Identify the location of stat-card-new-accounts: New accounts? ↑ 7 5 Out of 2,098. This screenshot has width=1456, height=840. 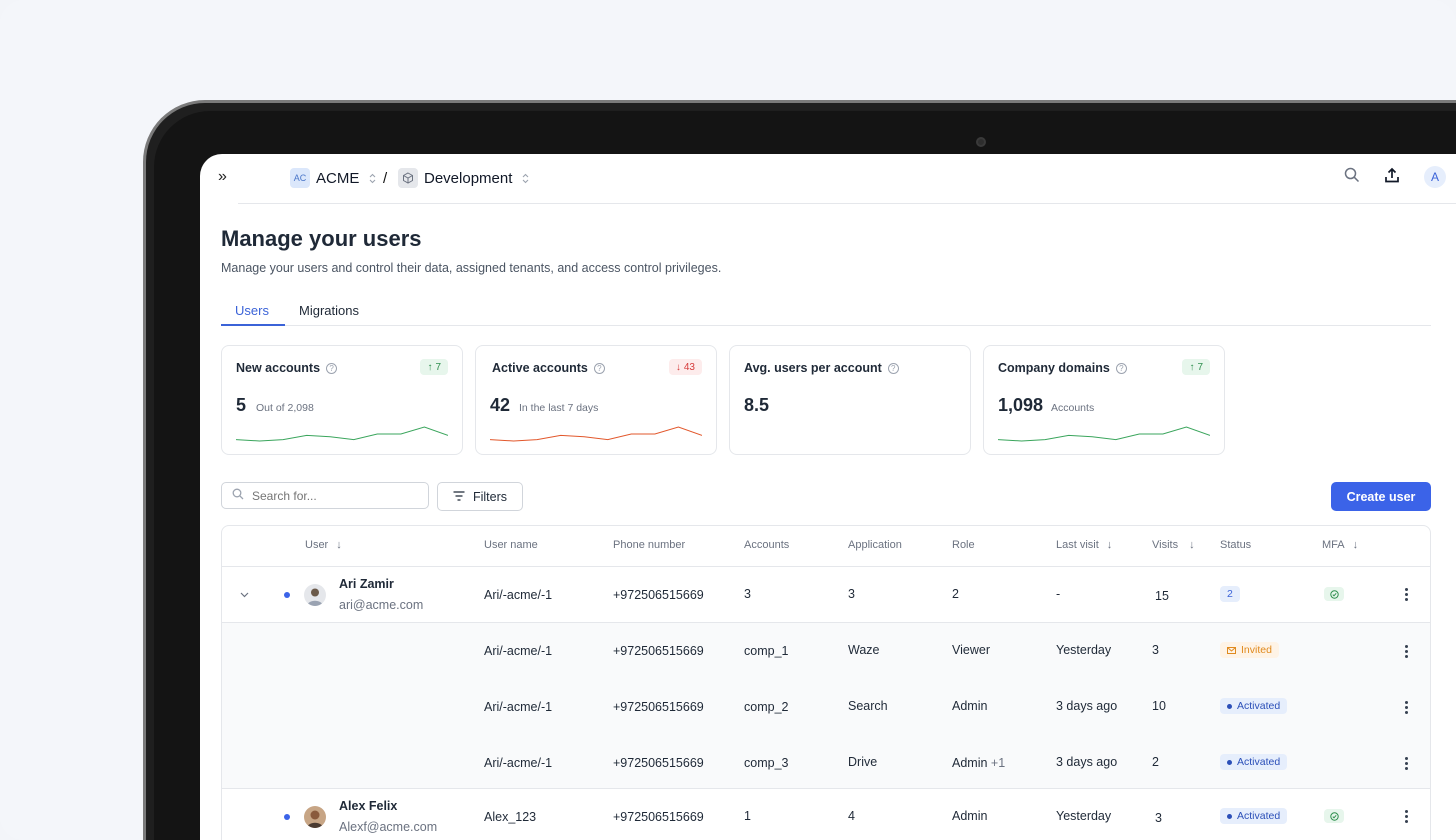
(342, 400).